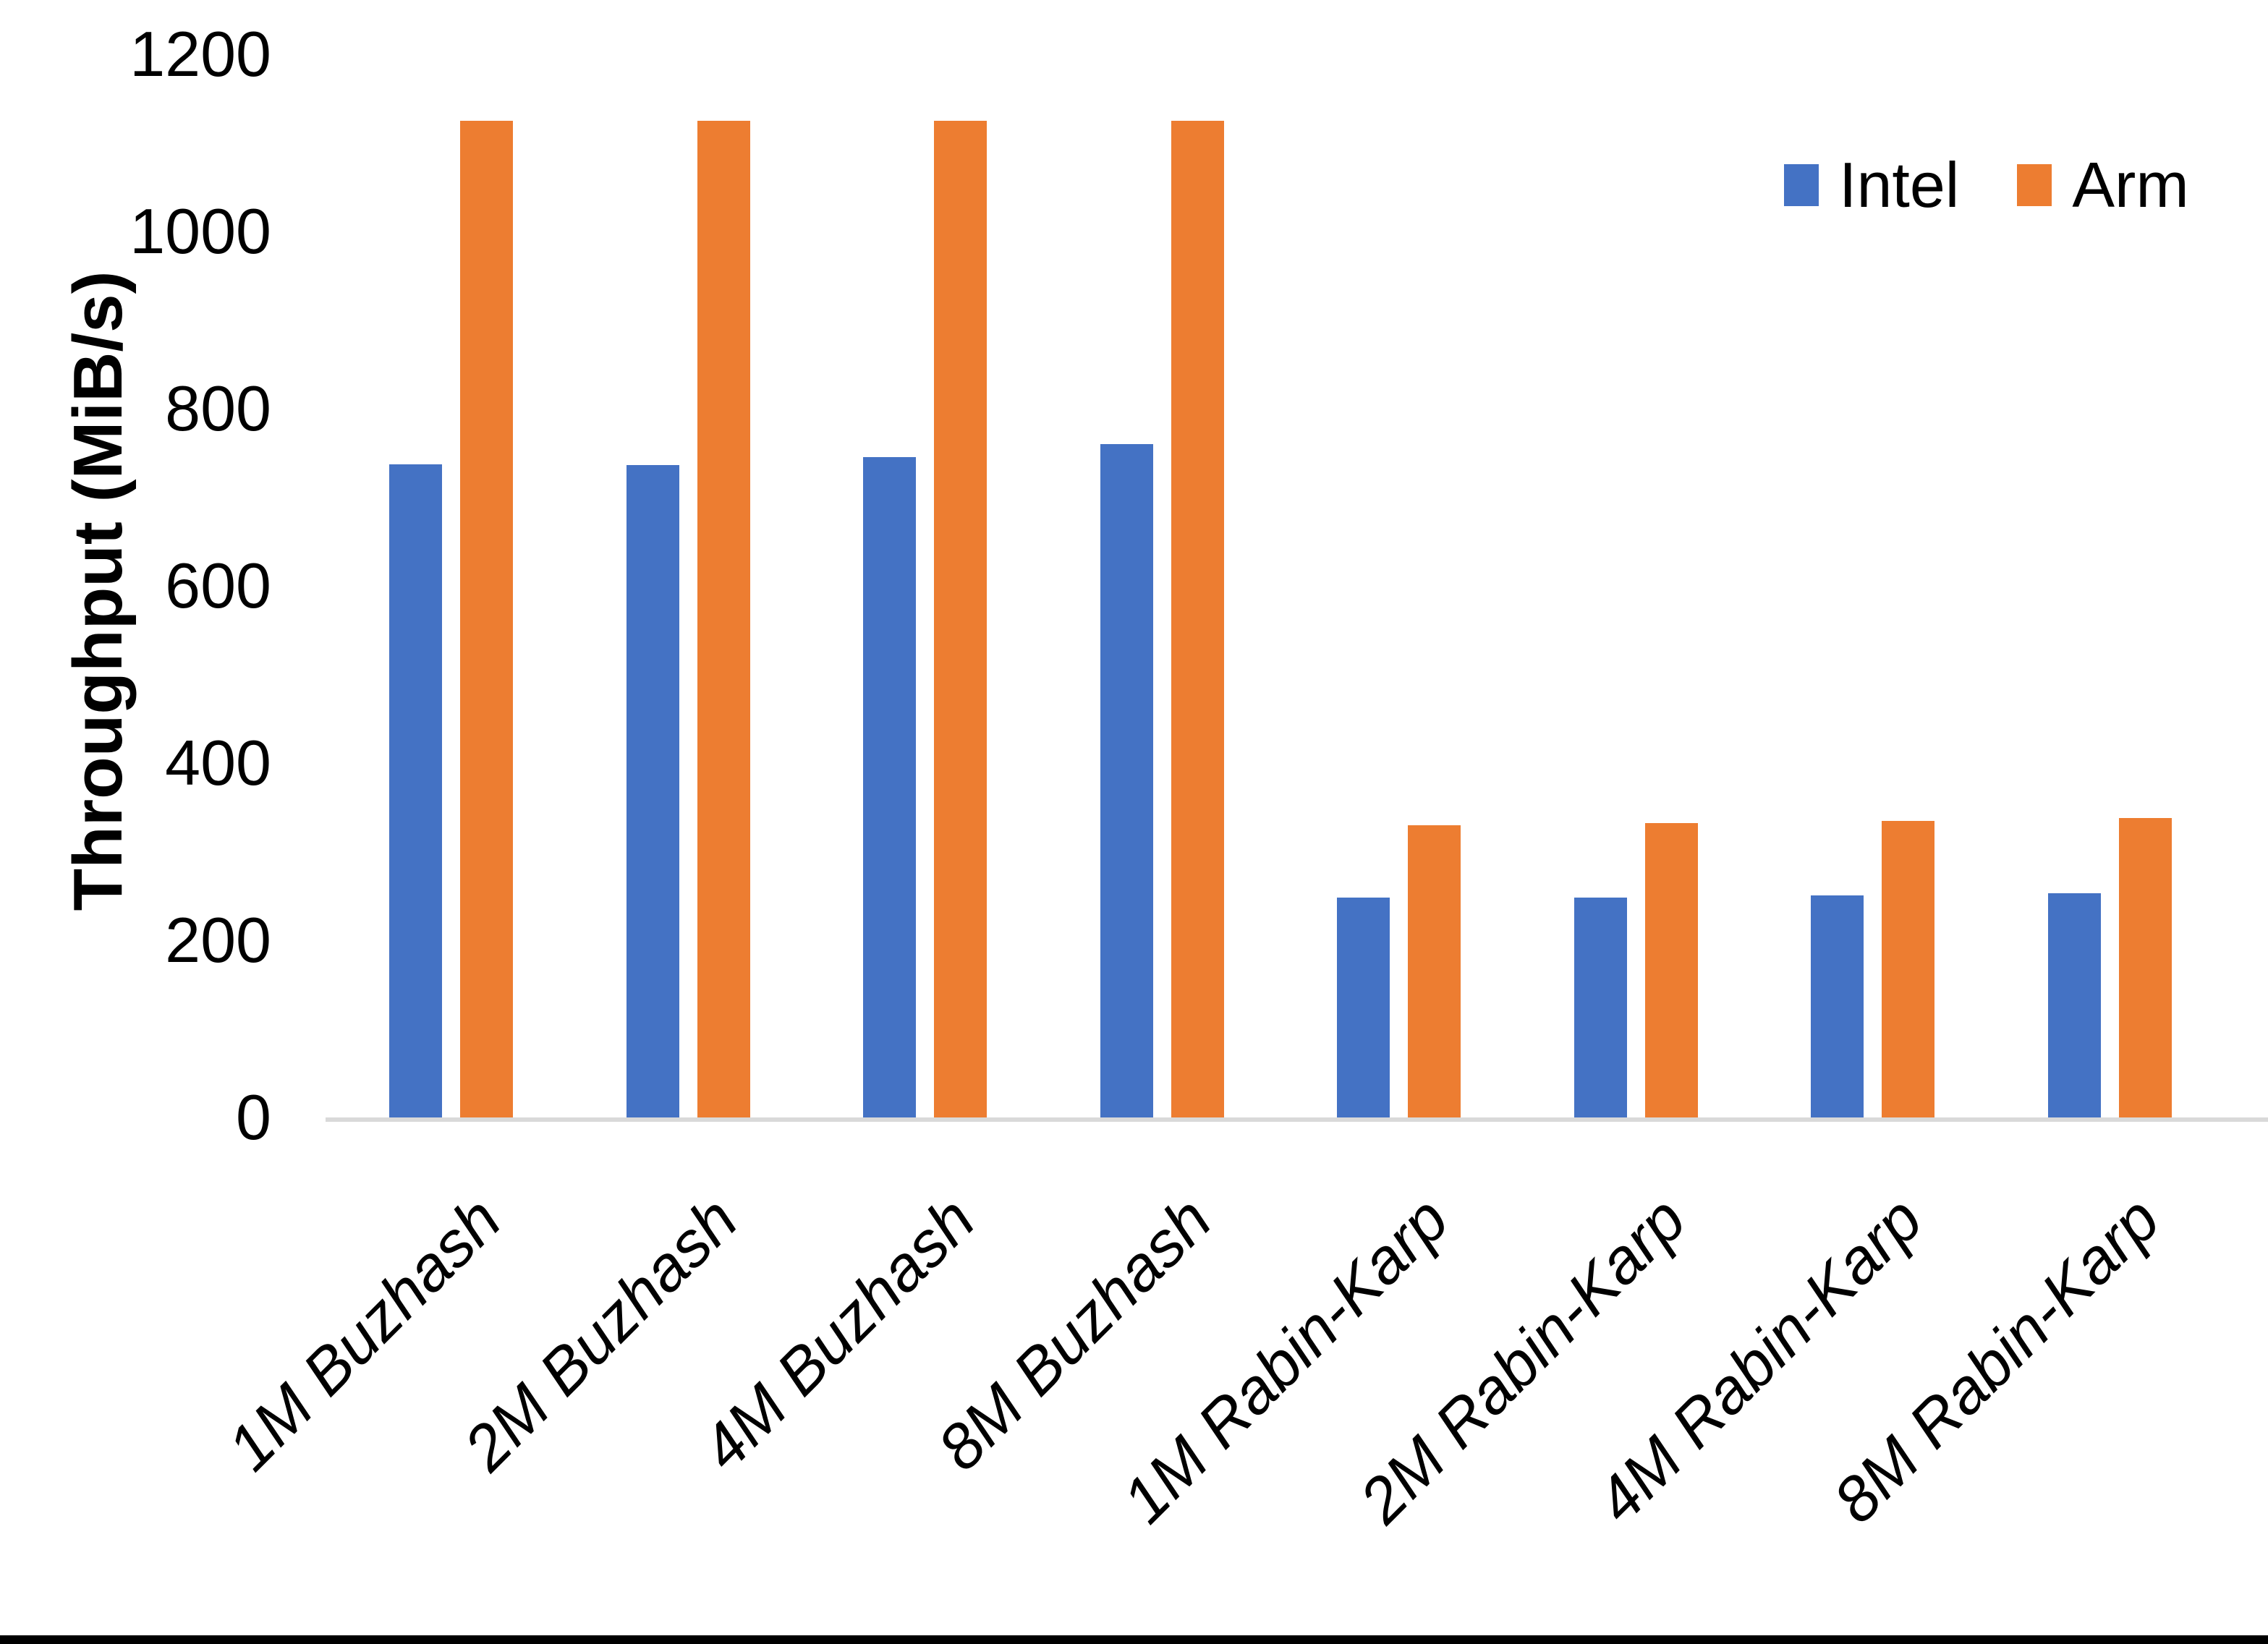 The width and height of the screenshot is (2268, 1644). I want to click on bar-intel-4m-rabin-karp, so click(1837, 1006).